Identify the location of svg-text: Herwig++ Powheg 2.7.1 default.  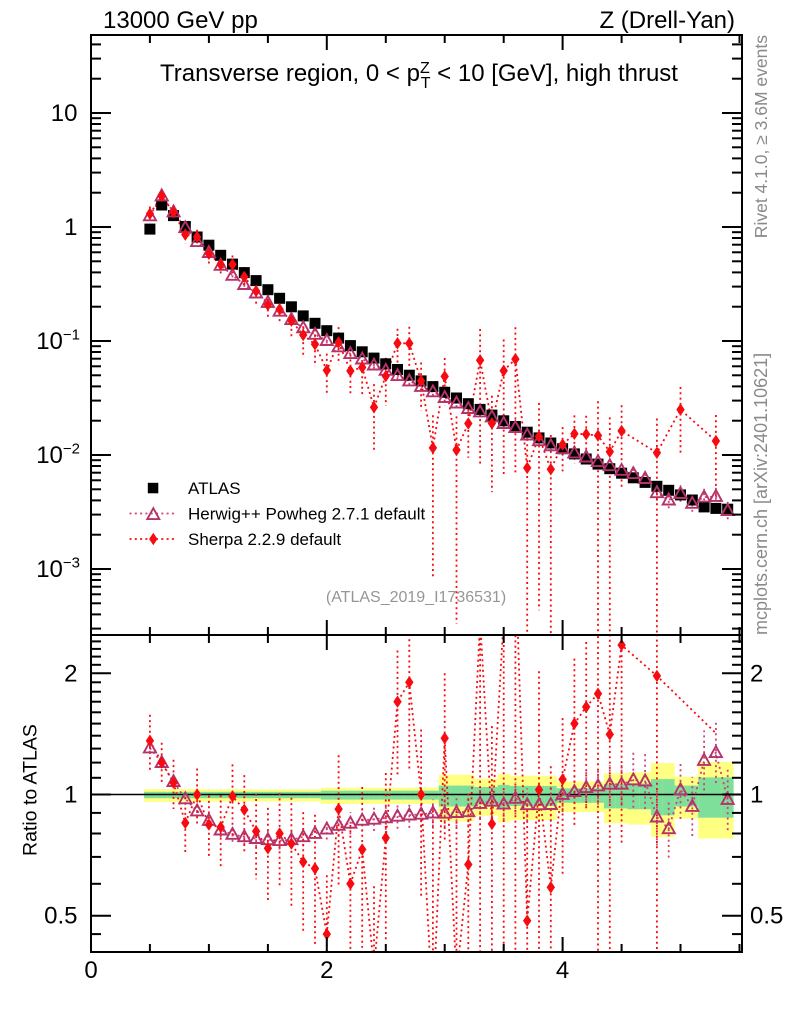
(306, 514).